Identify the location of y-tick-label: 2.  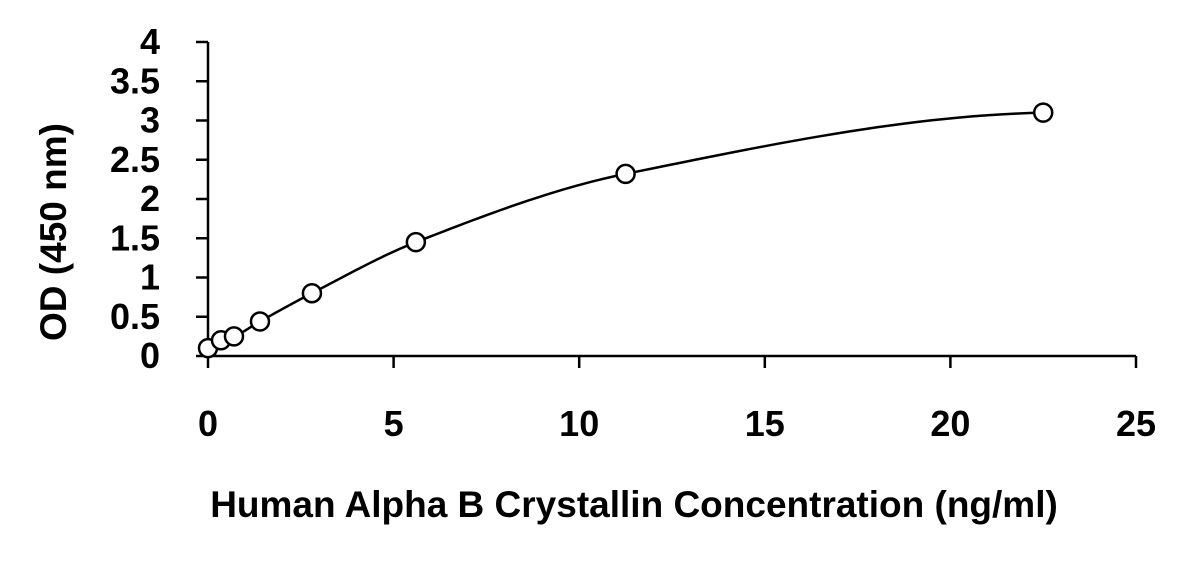
(150, 198).